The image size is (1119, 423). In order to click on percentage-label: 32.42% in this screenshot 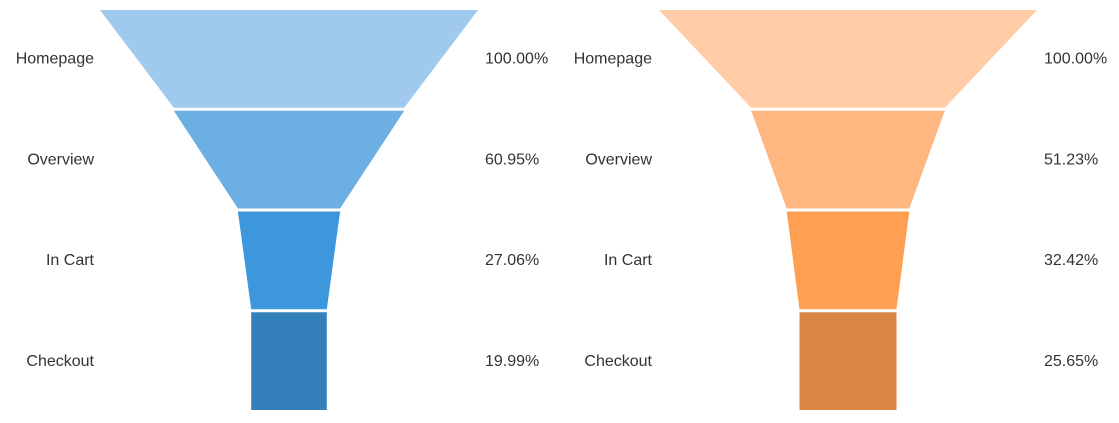, I will do `click(1071, 260)`.